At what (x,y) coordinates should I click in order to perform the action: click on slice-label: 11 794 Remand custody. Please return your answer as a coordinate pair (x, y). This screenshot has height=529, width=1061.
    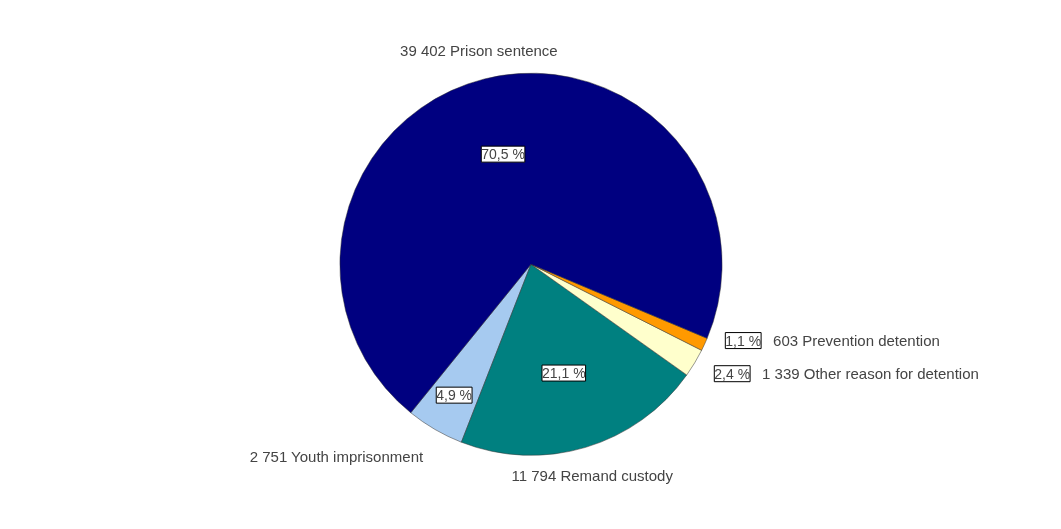
    Looking at the image, I should click on (592, 476).